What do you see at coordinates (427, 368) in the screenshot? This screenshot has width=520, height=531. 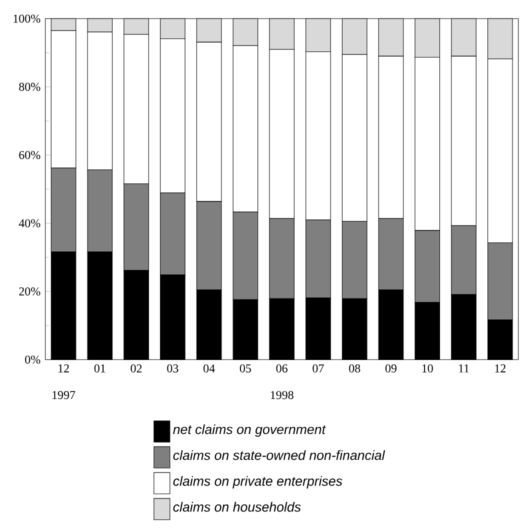 I see `x-tick-label: 10` at bounding box center [427, 368].